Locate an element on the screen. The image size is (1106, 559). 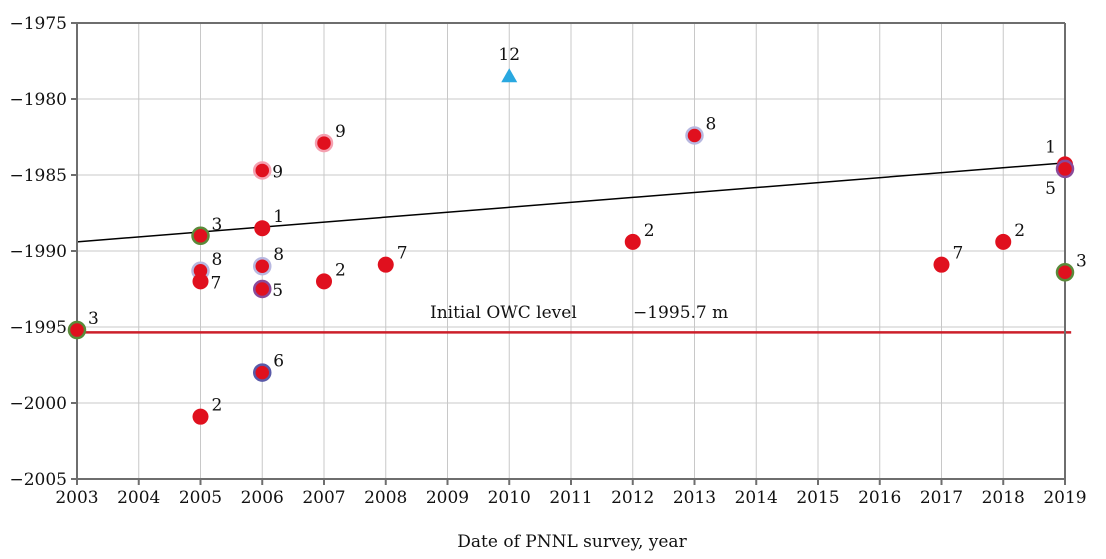
x-tick-label: 2016 is located at coordinates (879, 498).